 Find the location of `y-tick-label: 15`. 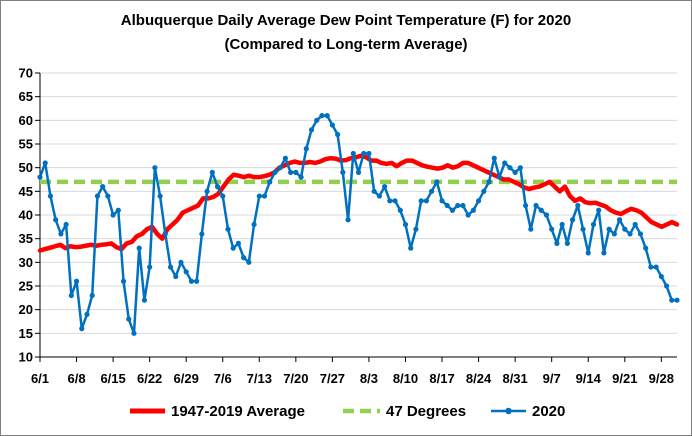

y-tick-label: 15 is located at coordinates (26, 333).